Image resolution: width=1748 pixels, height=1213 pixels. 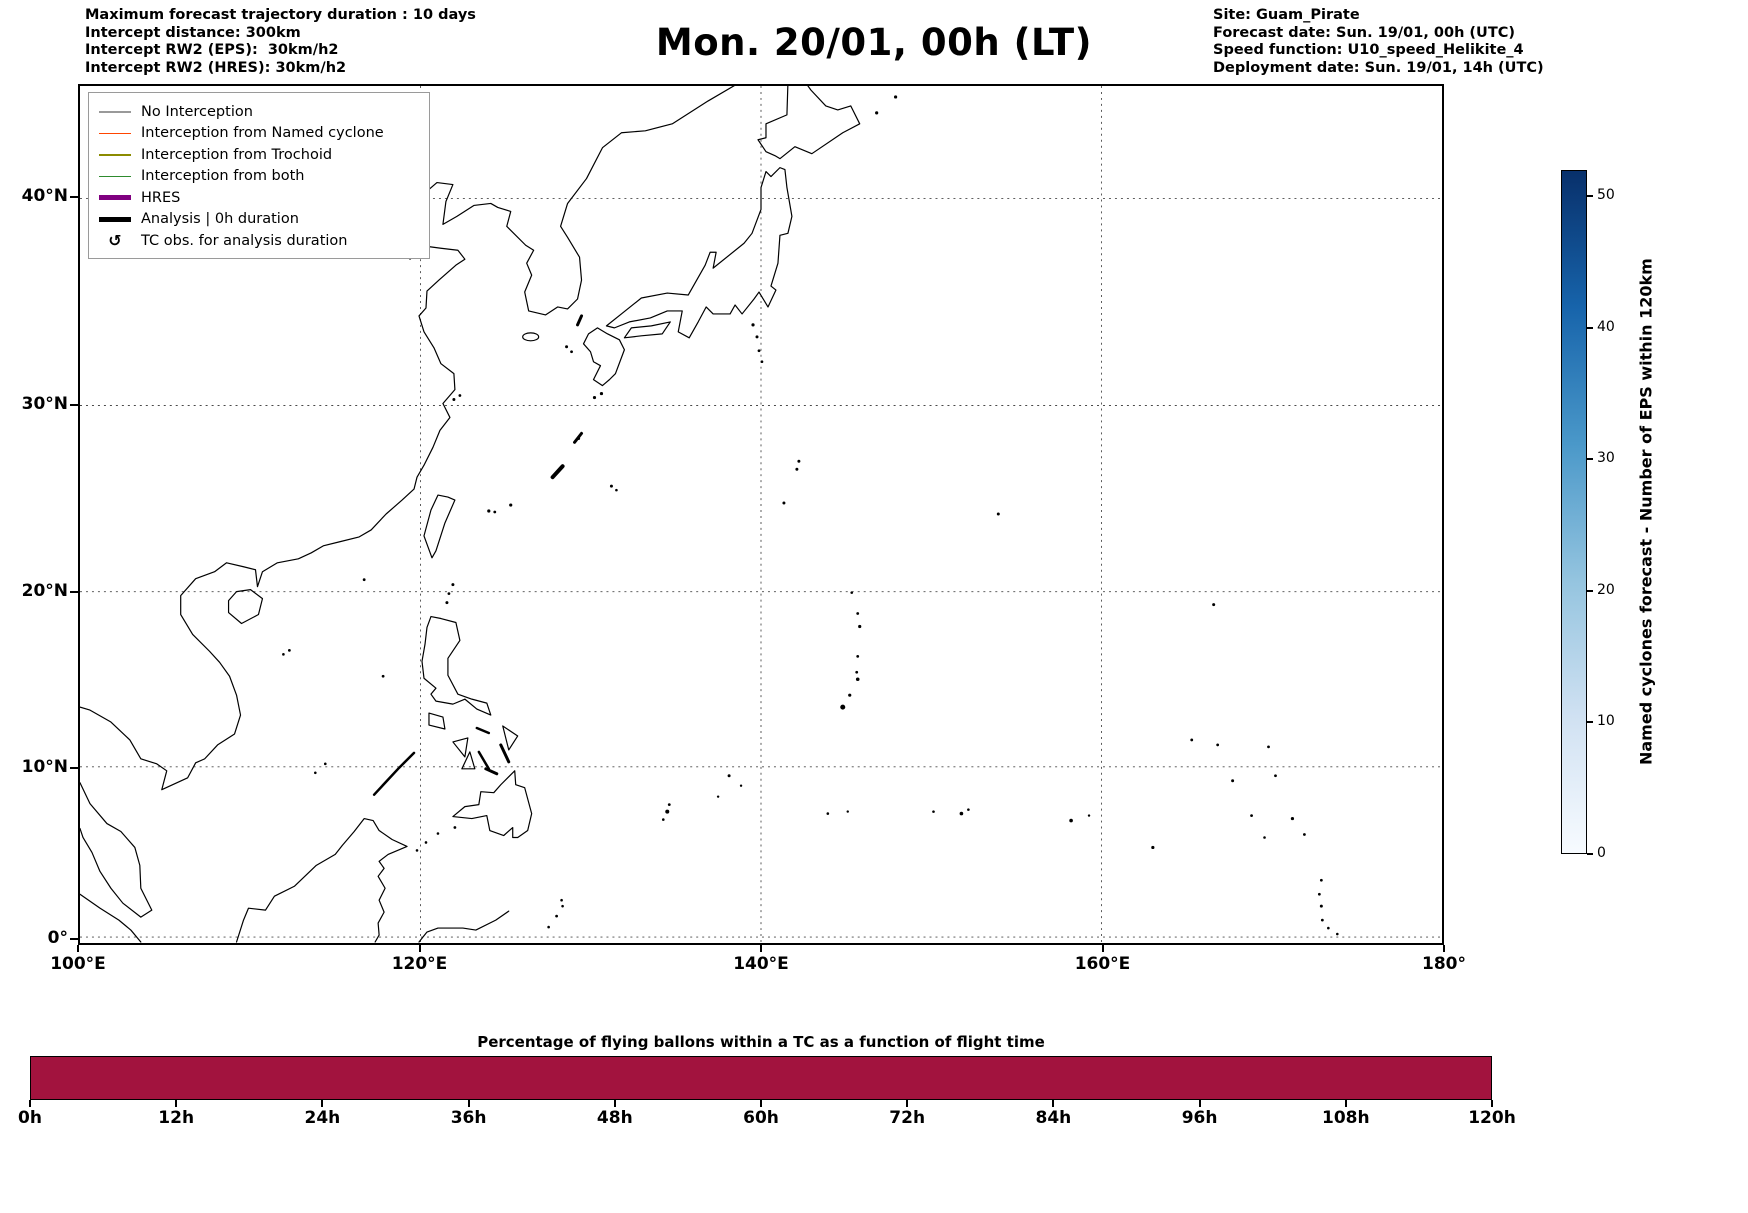 What do you see at coordinates (1606, 721) in the screenshot?
I see `colorbar-tick-label: 10` at bounding box center [1606, 721].